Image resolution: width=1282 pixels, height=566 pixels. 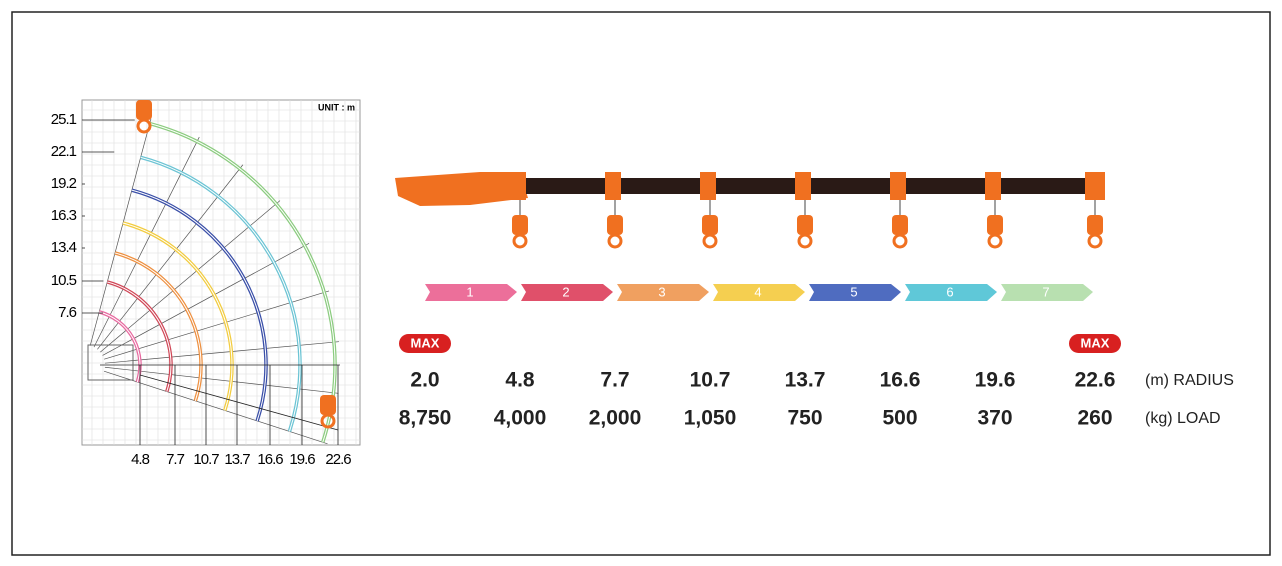 I want to click on section-label: 7, so click(x=1045, y=291).